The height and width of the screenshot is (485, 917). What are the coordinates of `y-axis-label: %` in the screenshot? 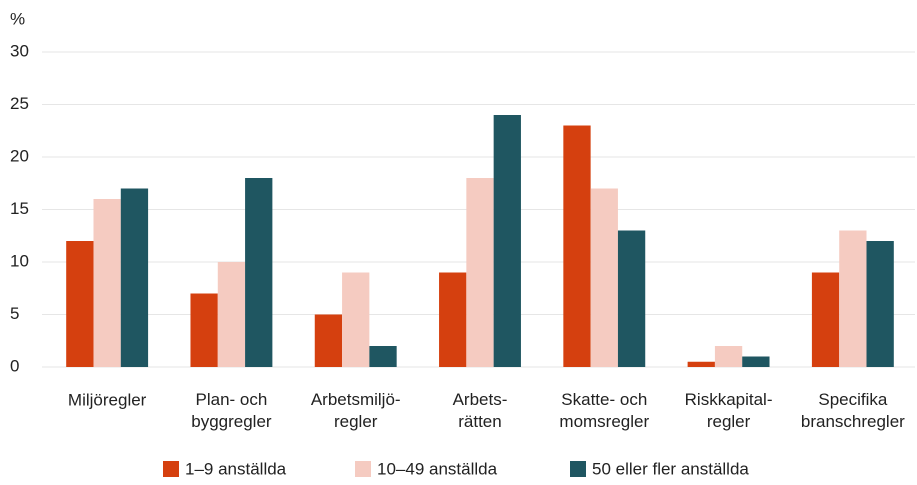 It's located at (17, 18).